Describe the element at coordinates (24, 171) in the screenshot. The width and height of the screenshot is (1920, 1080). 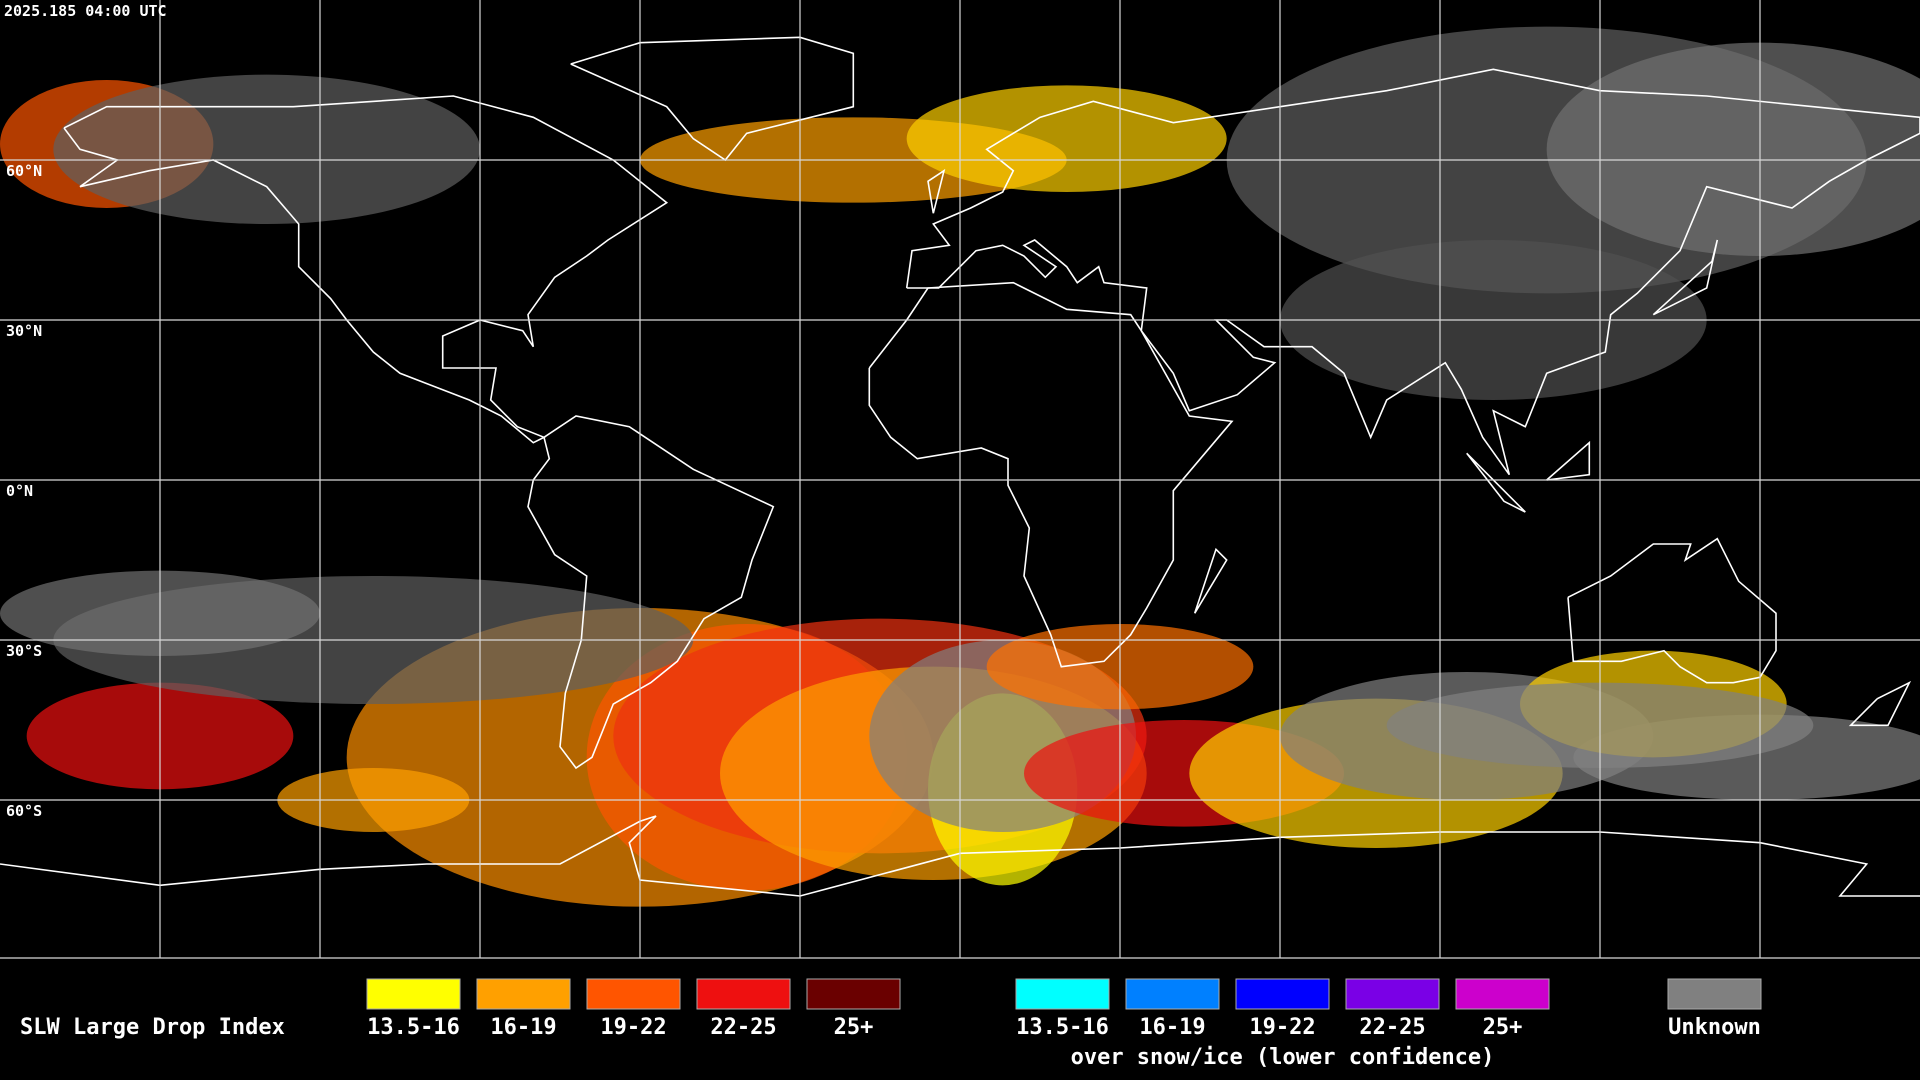
I see `lat-label: 60°N` at that location.